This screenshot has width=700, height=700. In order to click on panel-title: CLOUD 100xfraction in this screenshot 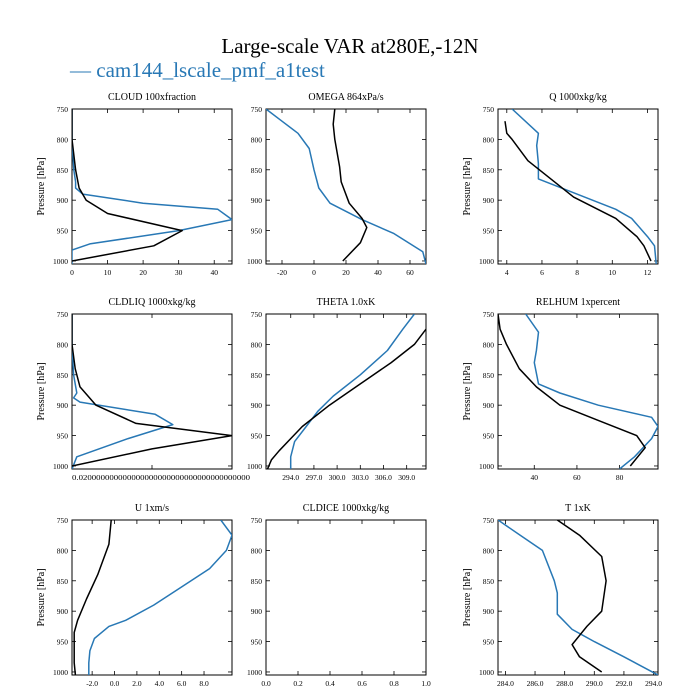, I will do `click(152, 97)`.